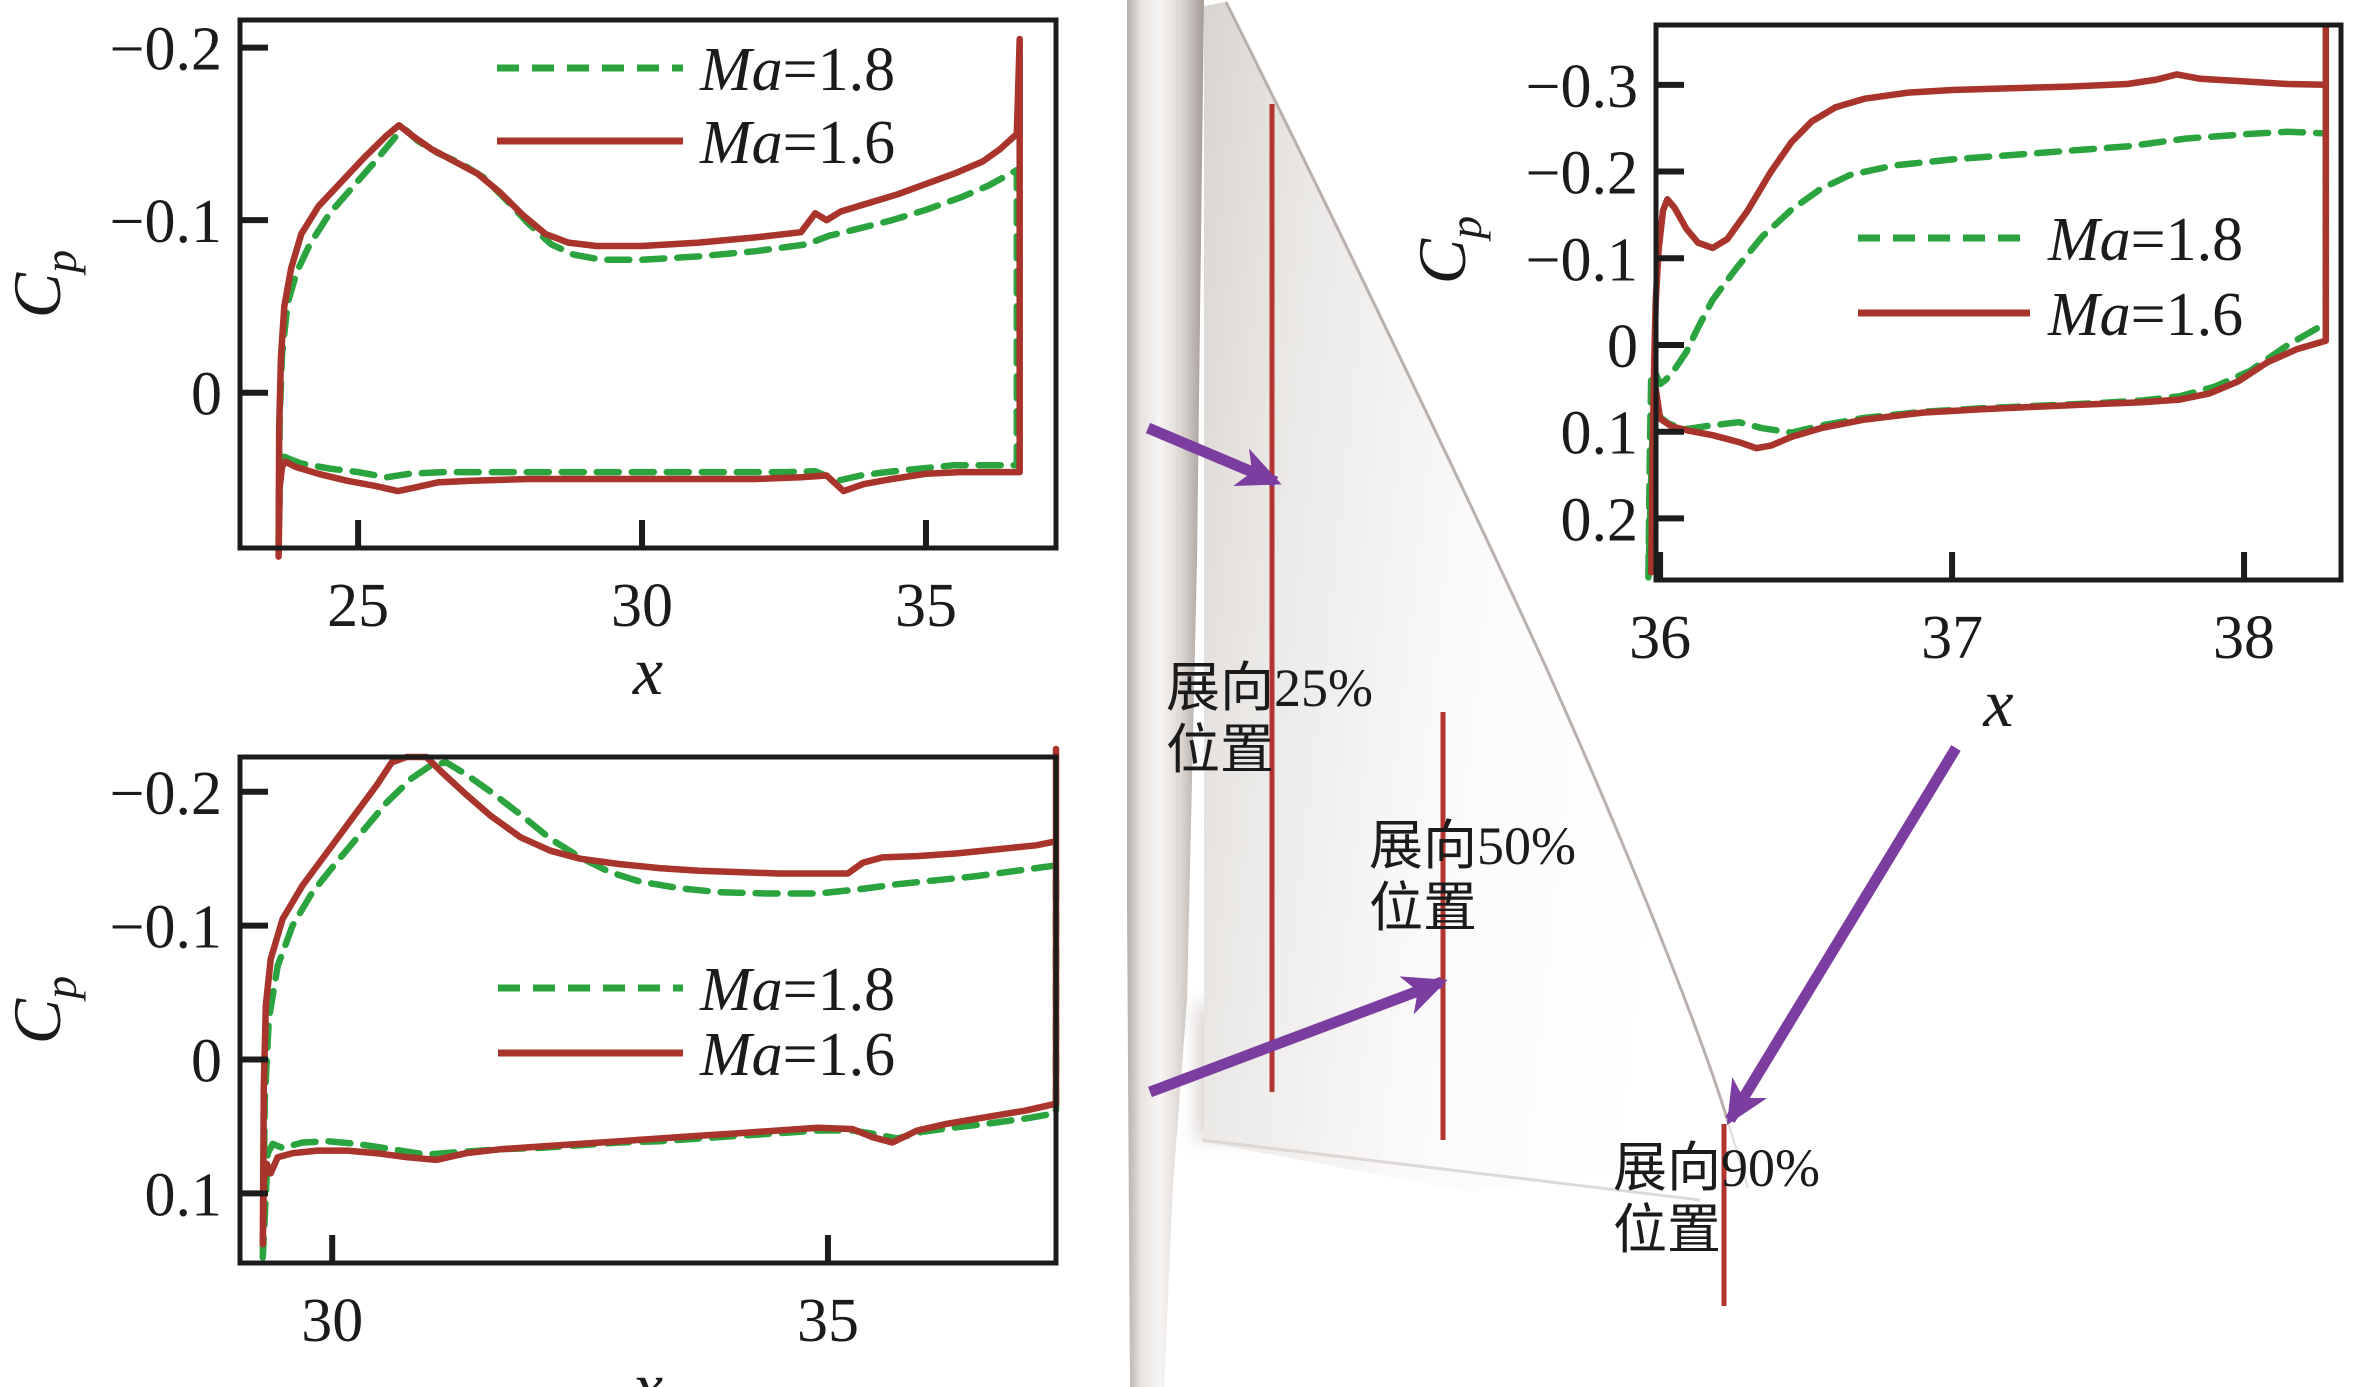 The image size is (2370, 1387). I want to click on span-label-50: 展向50%位置, so click(1472, 877).